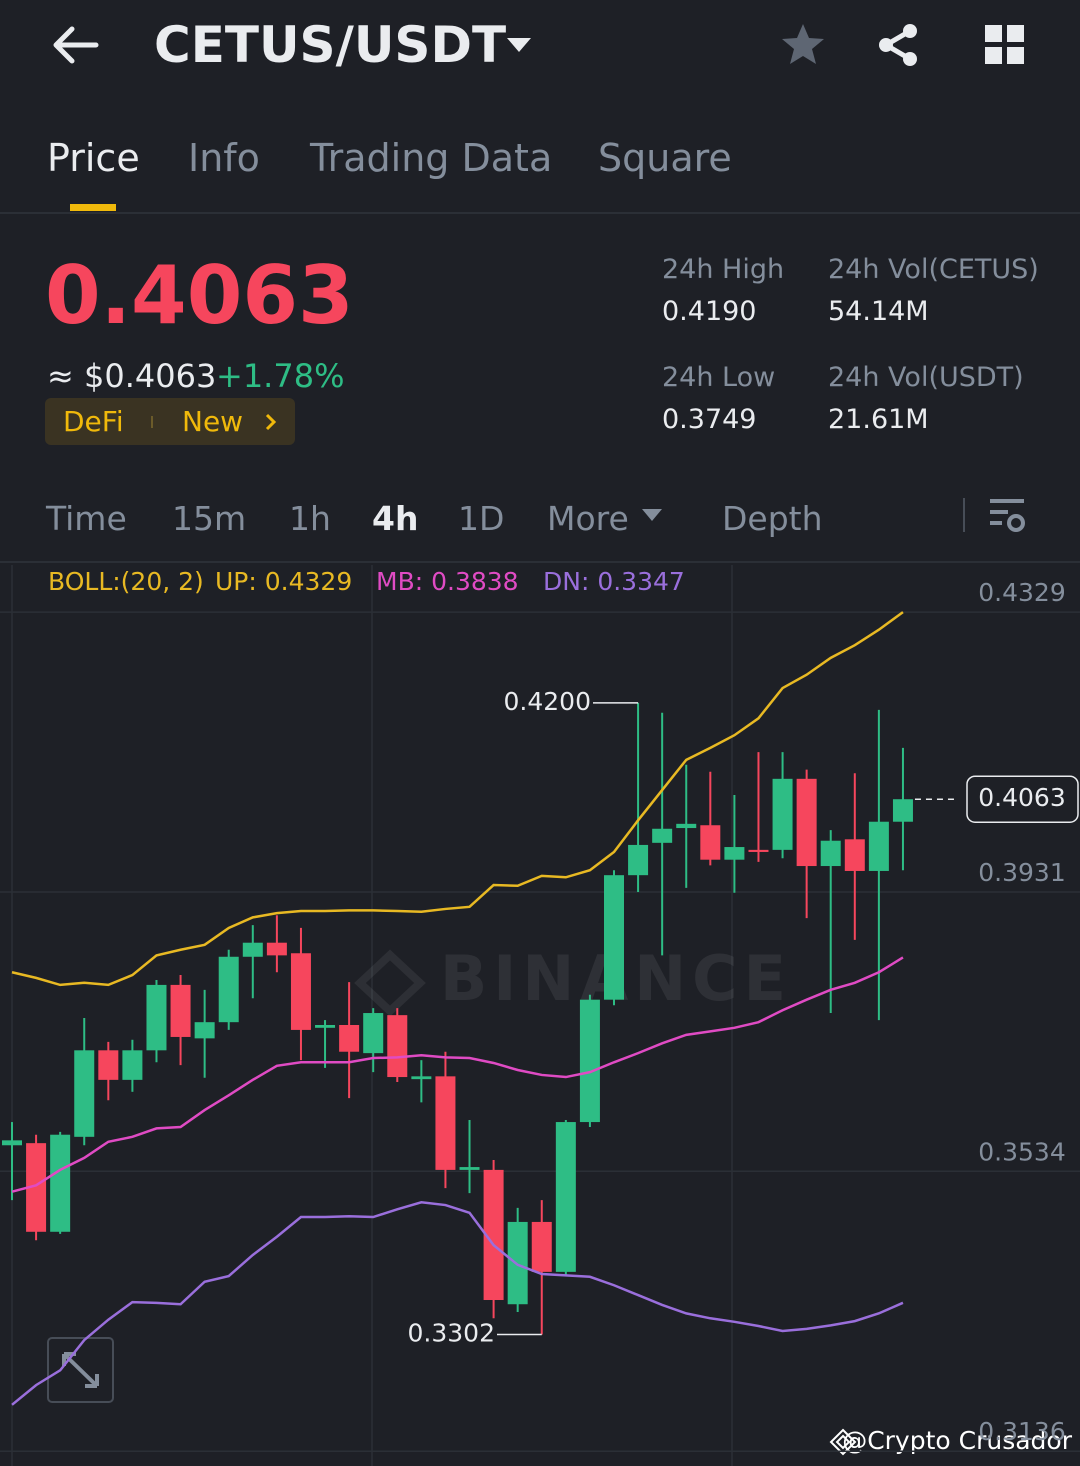 This screenshot has width=1080, height=1466. I want to click on caret, so click(652, 515).